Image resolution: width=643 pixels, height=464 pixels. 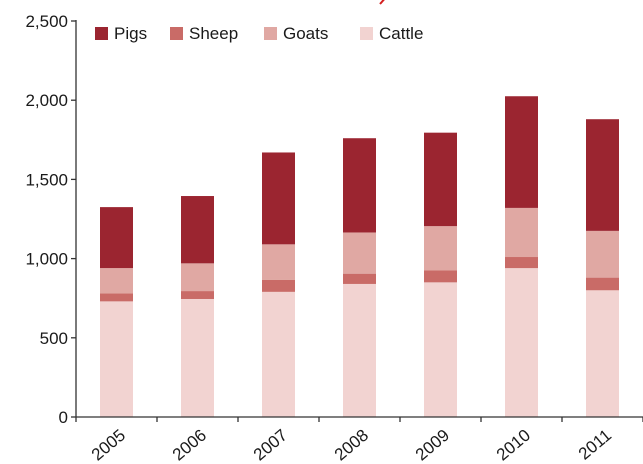 I want to click on x-tick-label: 2011, so click(x=595, y=445).